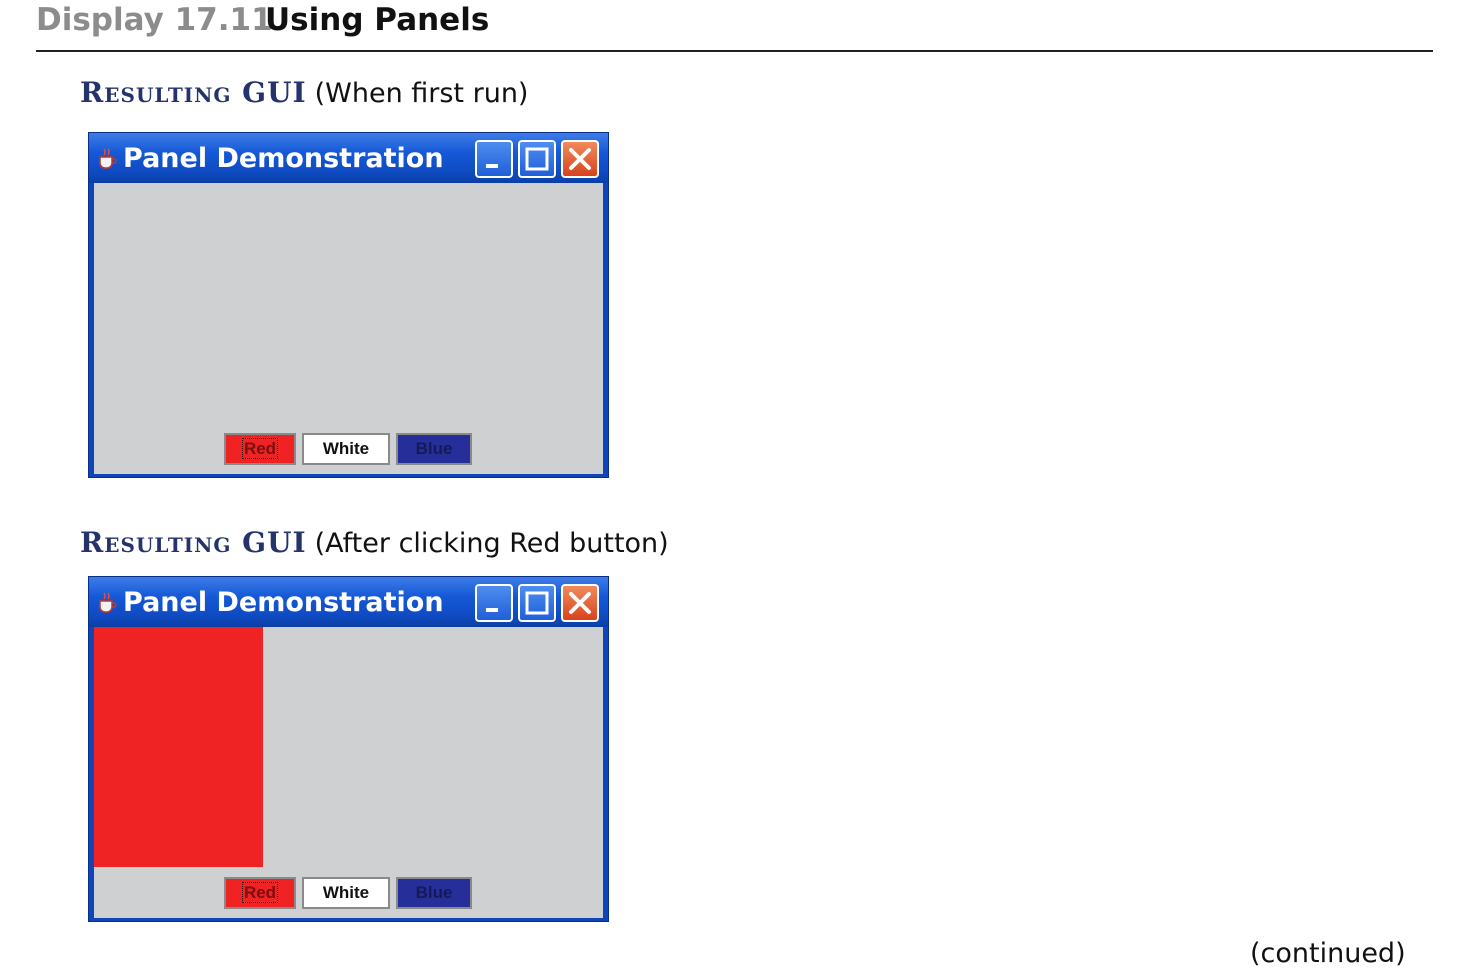 Image resolution: width=1469 pixels, height=974 pixels. What do you see at coordinates (178, 747) in the screenshot?
I see `red-panel` at bounding box center [178, 747].